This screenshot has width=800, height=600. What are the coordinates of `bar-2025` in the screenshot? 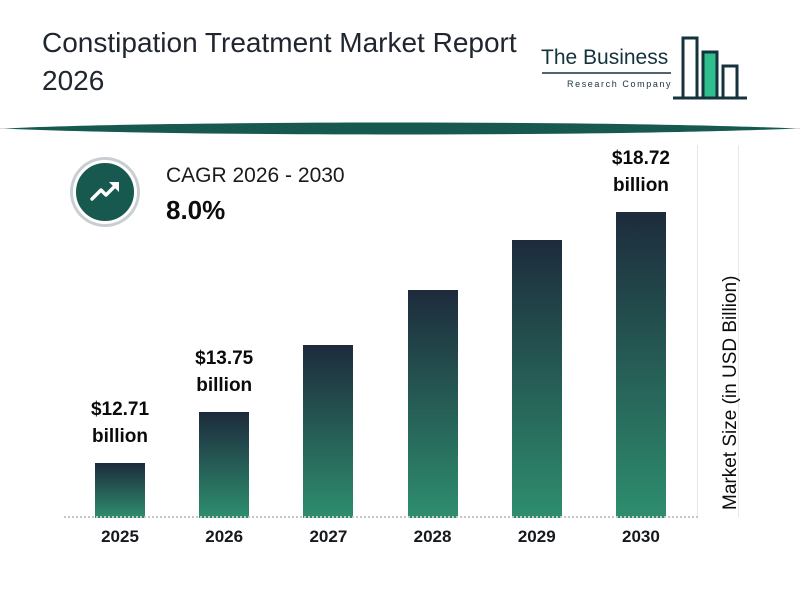 It's located at (120, 490).